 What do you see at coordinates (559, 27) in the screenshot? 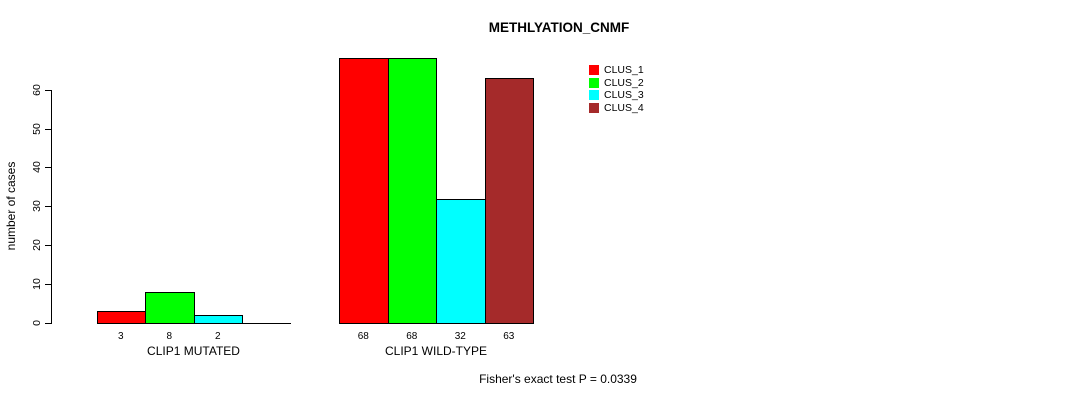
I see `chart-title: METHLYATION_CNMF` at bounding box center [559, 27].